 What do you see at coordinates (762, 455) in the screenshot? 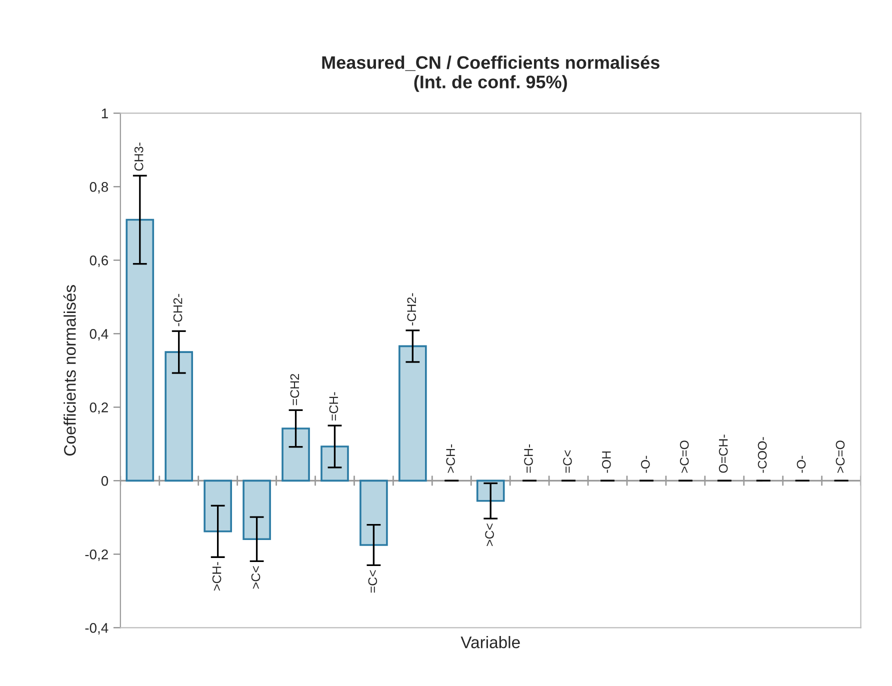
I see `x-tick-label: -COO-` at bounding box center [762, 455].